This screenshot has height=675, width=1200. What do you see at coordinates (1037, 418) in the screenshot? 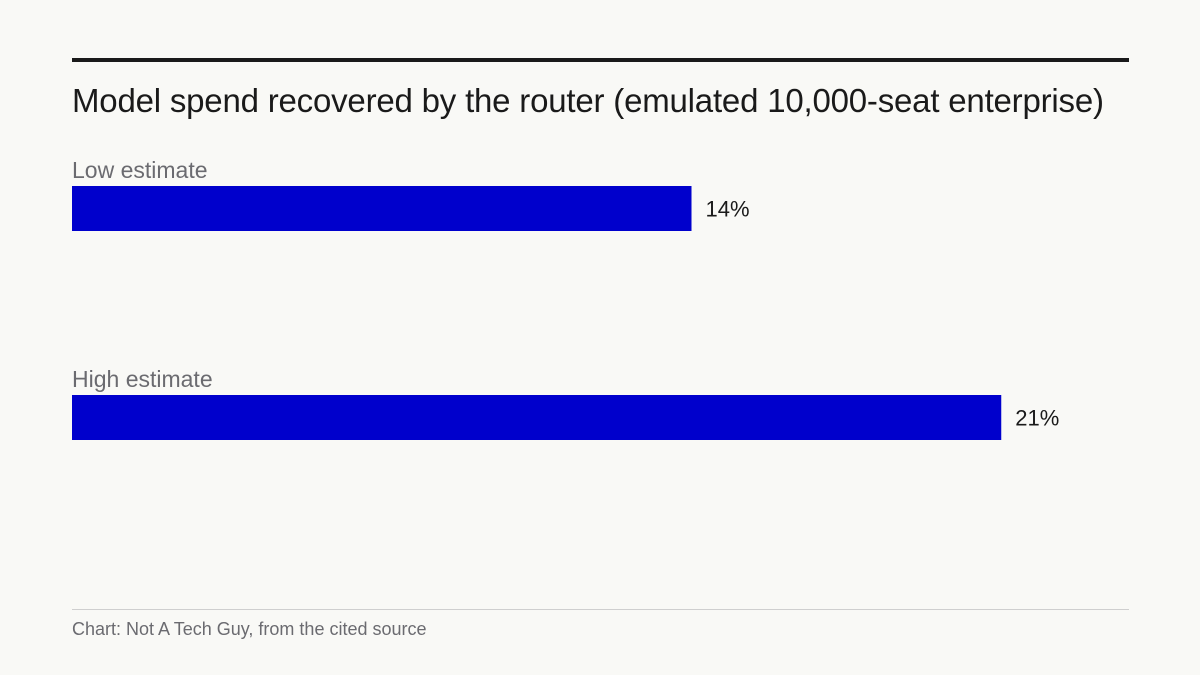
I see `data-label: 21%` at bounding box center [1037, 418].